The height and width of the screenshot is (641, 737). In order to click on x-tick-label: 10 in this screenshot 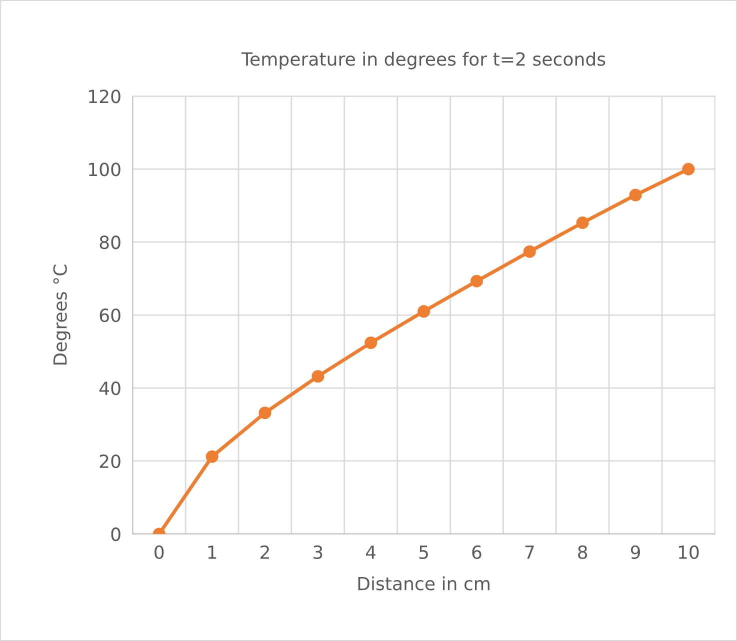, I will do `click(688, 552)`.